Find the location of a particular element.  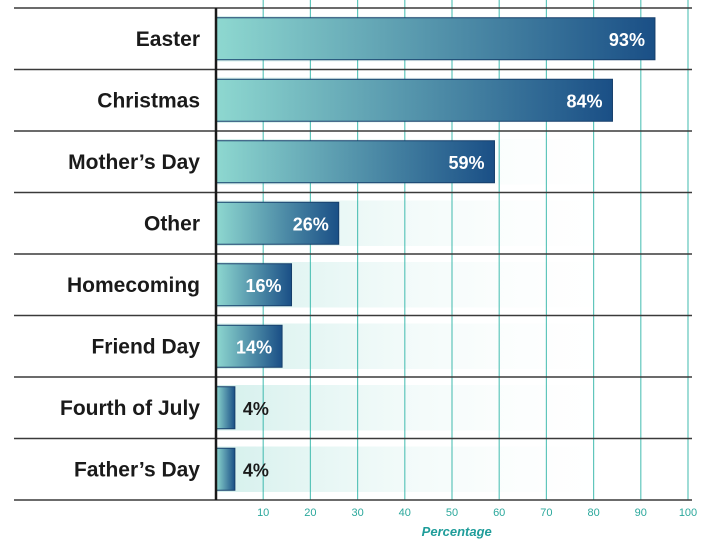

x-tick-label: 70 is located at coordinates (546, 513).